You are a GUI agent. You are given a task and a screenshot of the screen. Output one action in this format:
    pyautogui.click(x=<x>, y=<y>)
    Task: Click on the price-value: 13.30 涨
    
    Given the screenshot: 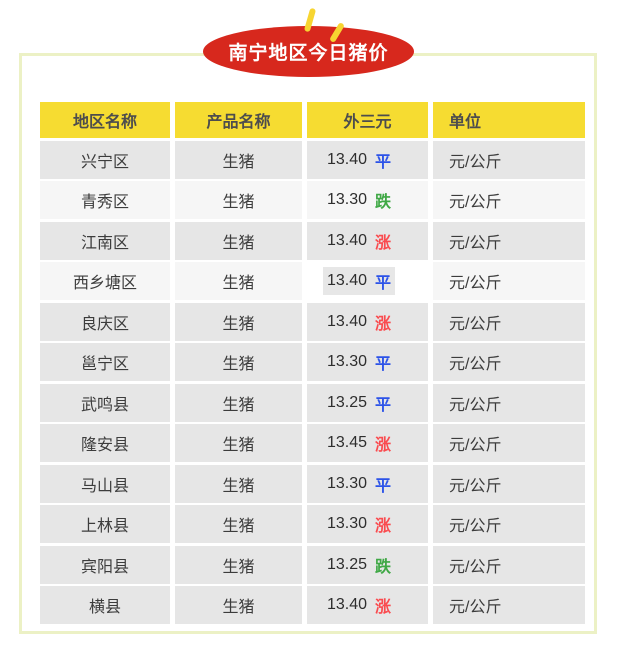 What is the action you would take?
    pyautogui.click(x=359, y=524)
    